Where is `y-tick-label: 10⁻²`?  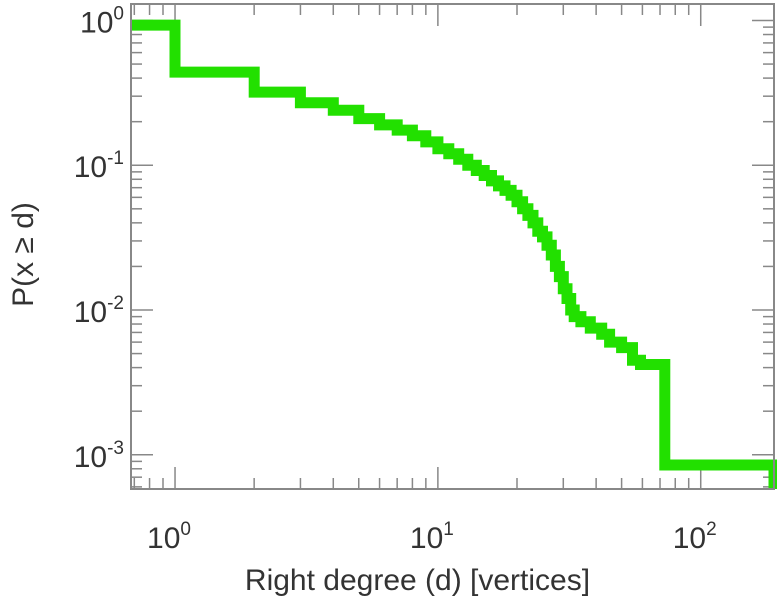 y-tick-label: 10⁻² is located at coordinates (99, 311).